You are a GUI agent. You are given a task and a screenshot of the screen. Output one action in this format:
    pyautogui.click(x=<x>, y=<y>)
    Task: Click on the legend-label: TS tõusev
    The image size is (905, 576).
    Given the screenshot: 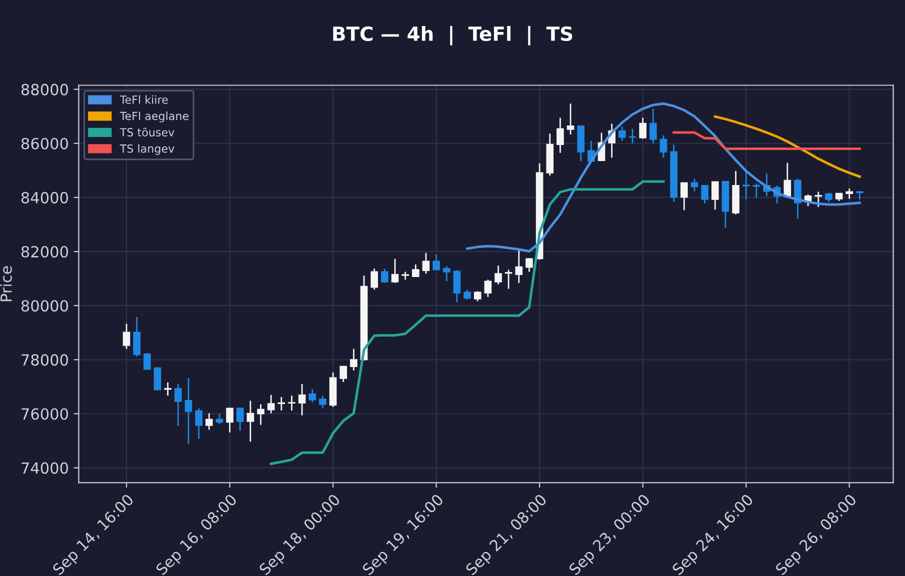 What is the action you would take?
    pyautogui.click(x=147, y=132)
    